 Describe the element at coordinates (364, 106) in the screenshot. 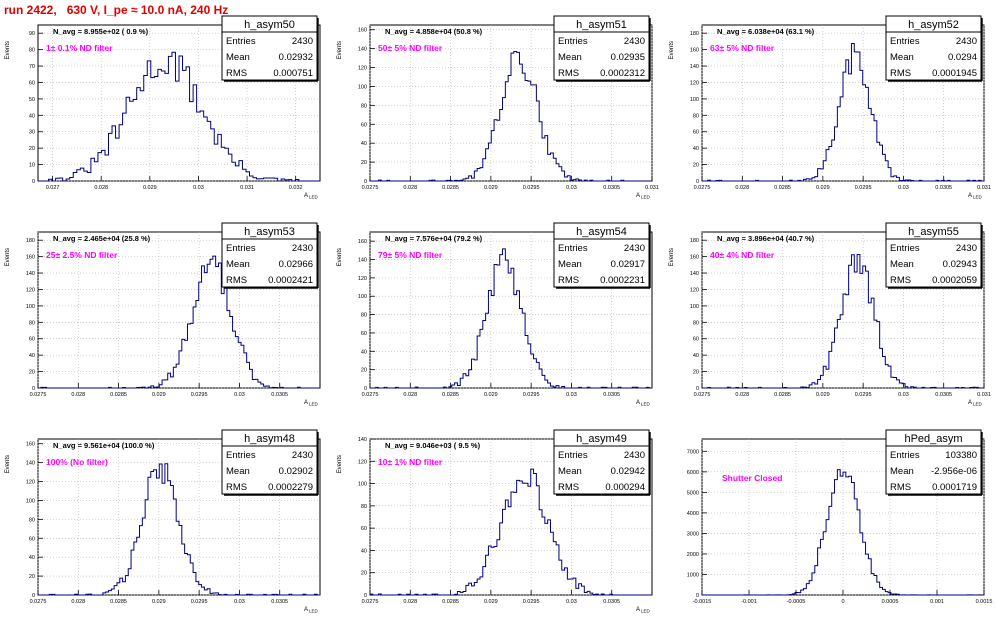

I see `y-tick-label: 80` at that location.